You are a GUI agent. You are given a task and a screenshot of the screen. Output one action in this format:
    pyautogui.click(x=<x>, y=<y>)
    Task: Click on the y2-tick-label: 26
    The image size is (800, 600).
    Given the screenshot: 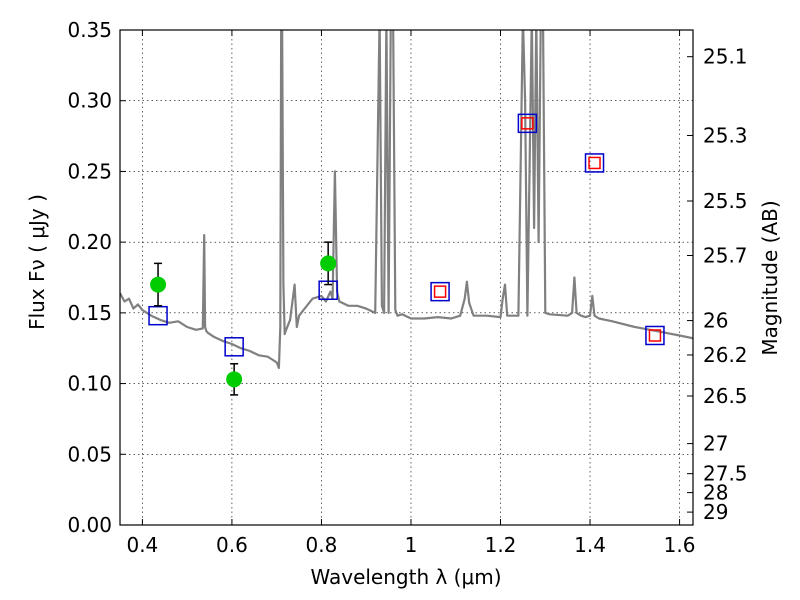 What is the action you would take?
    pyautogui.click(x=715, y=321)
    